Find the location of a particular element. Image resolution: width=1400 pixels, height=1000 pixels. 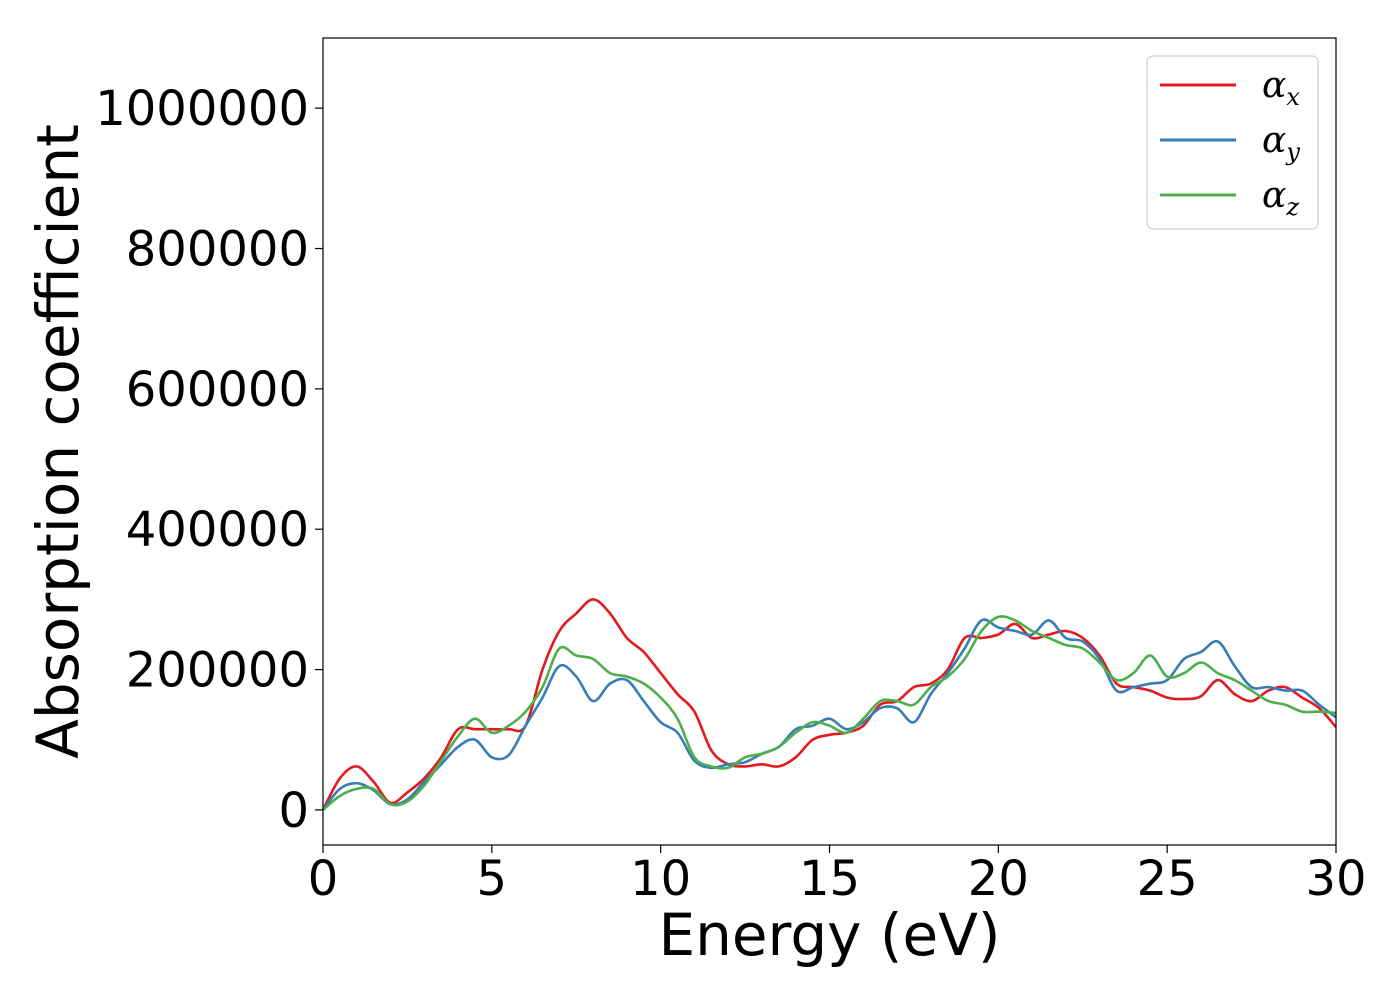

legend-box is located at coordinates (1232, 142).